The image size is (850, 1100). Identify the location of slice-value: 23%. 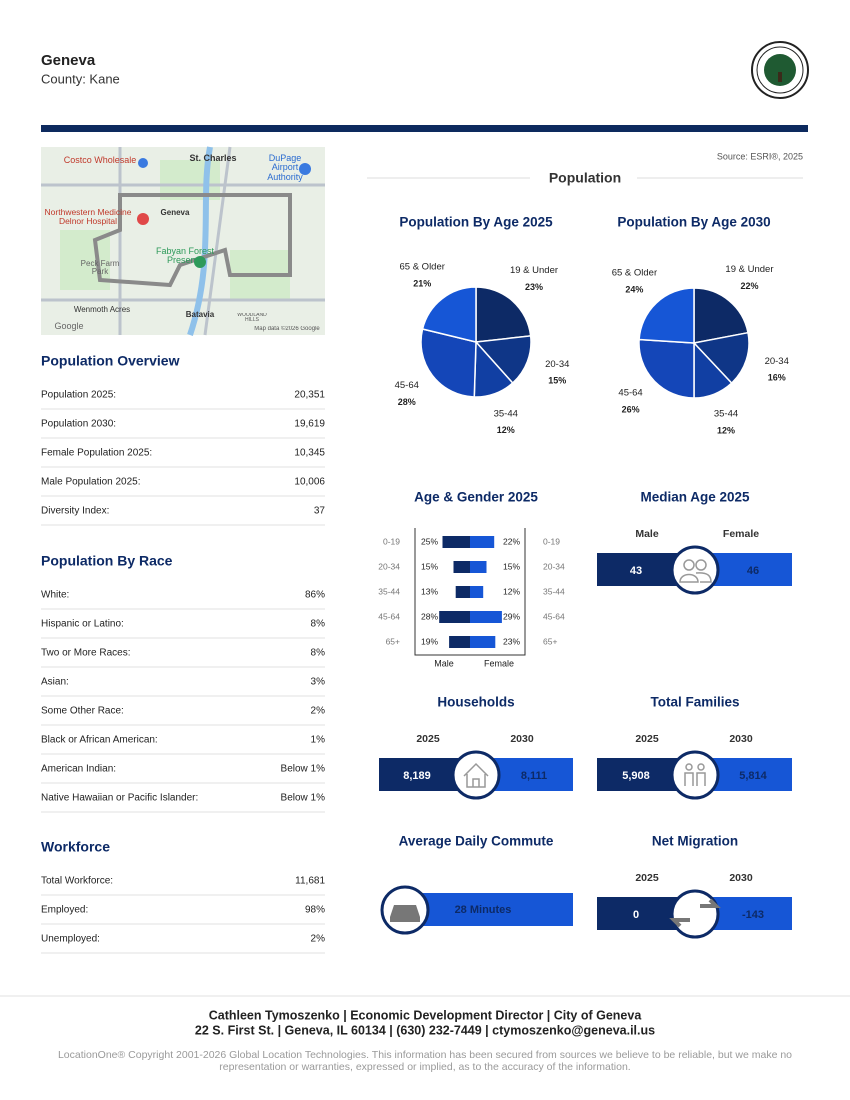
(534, 287).